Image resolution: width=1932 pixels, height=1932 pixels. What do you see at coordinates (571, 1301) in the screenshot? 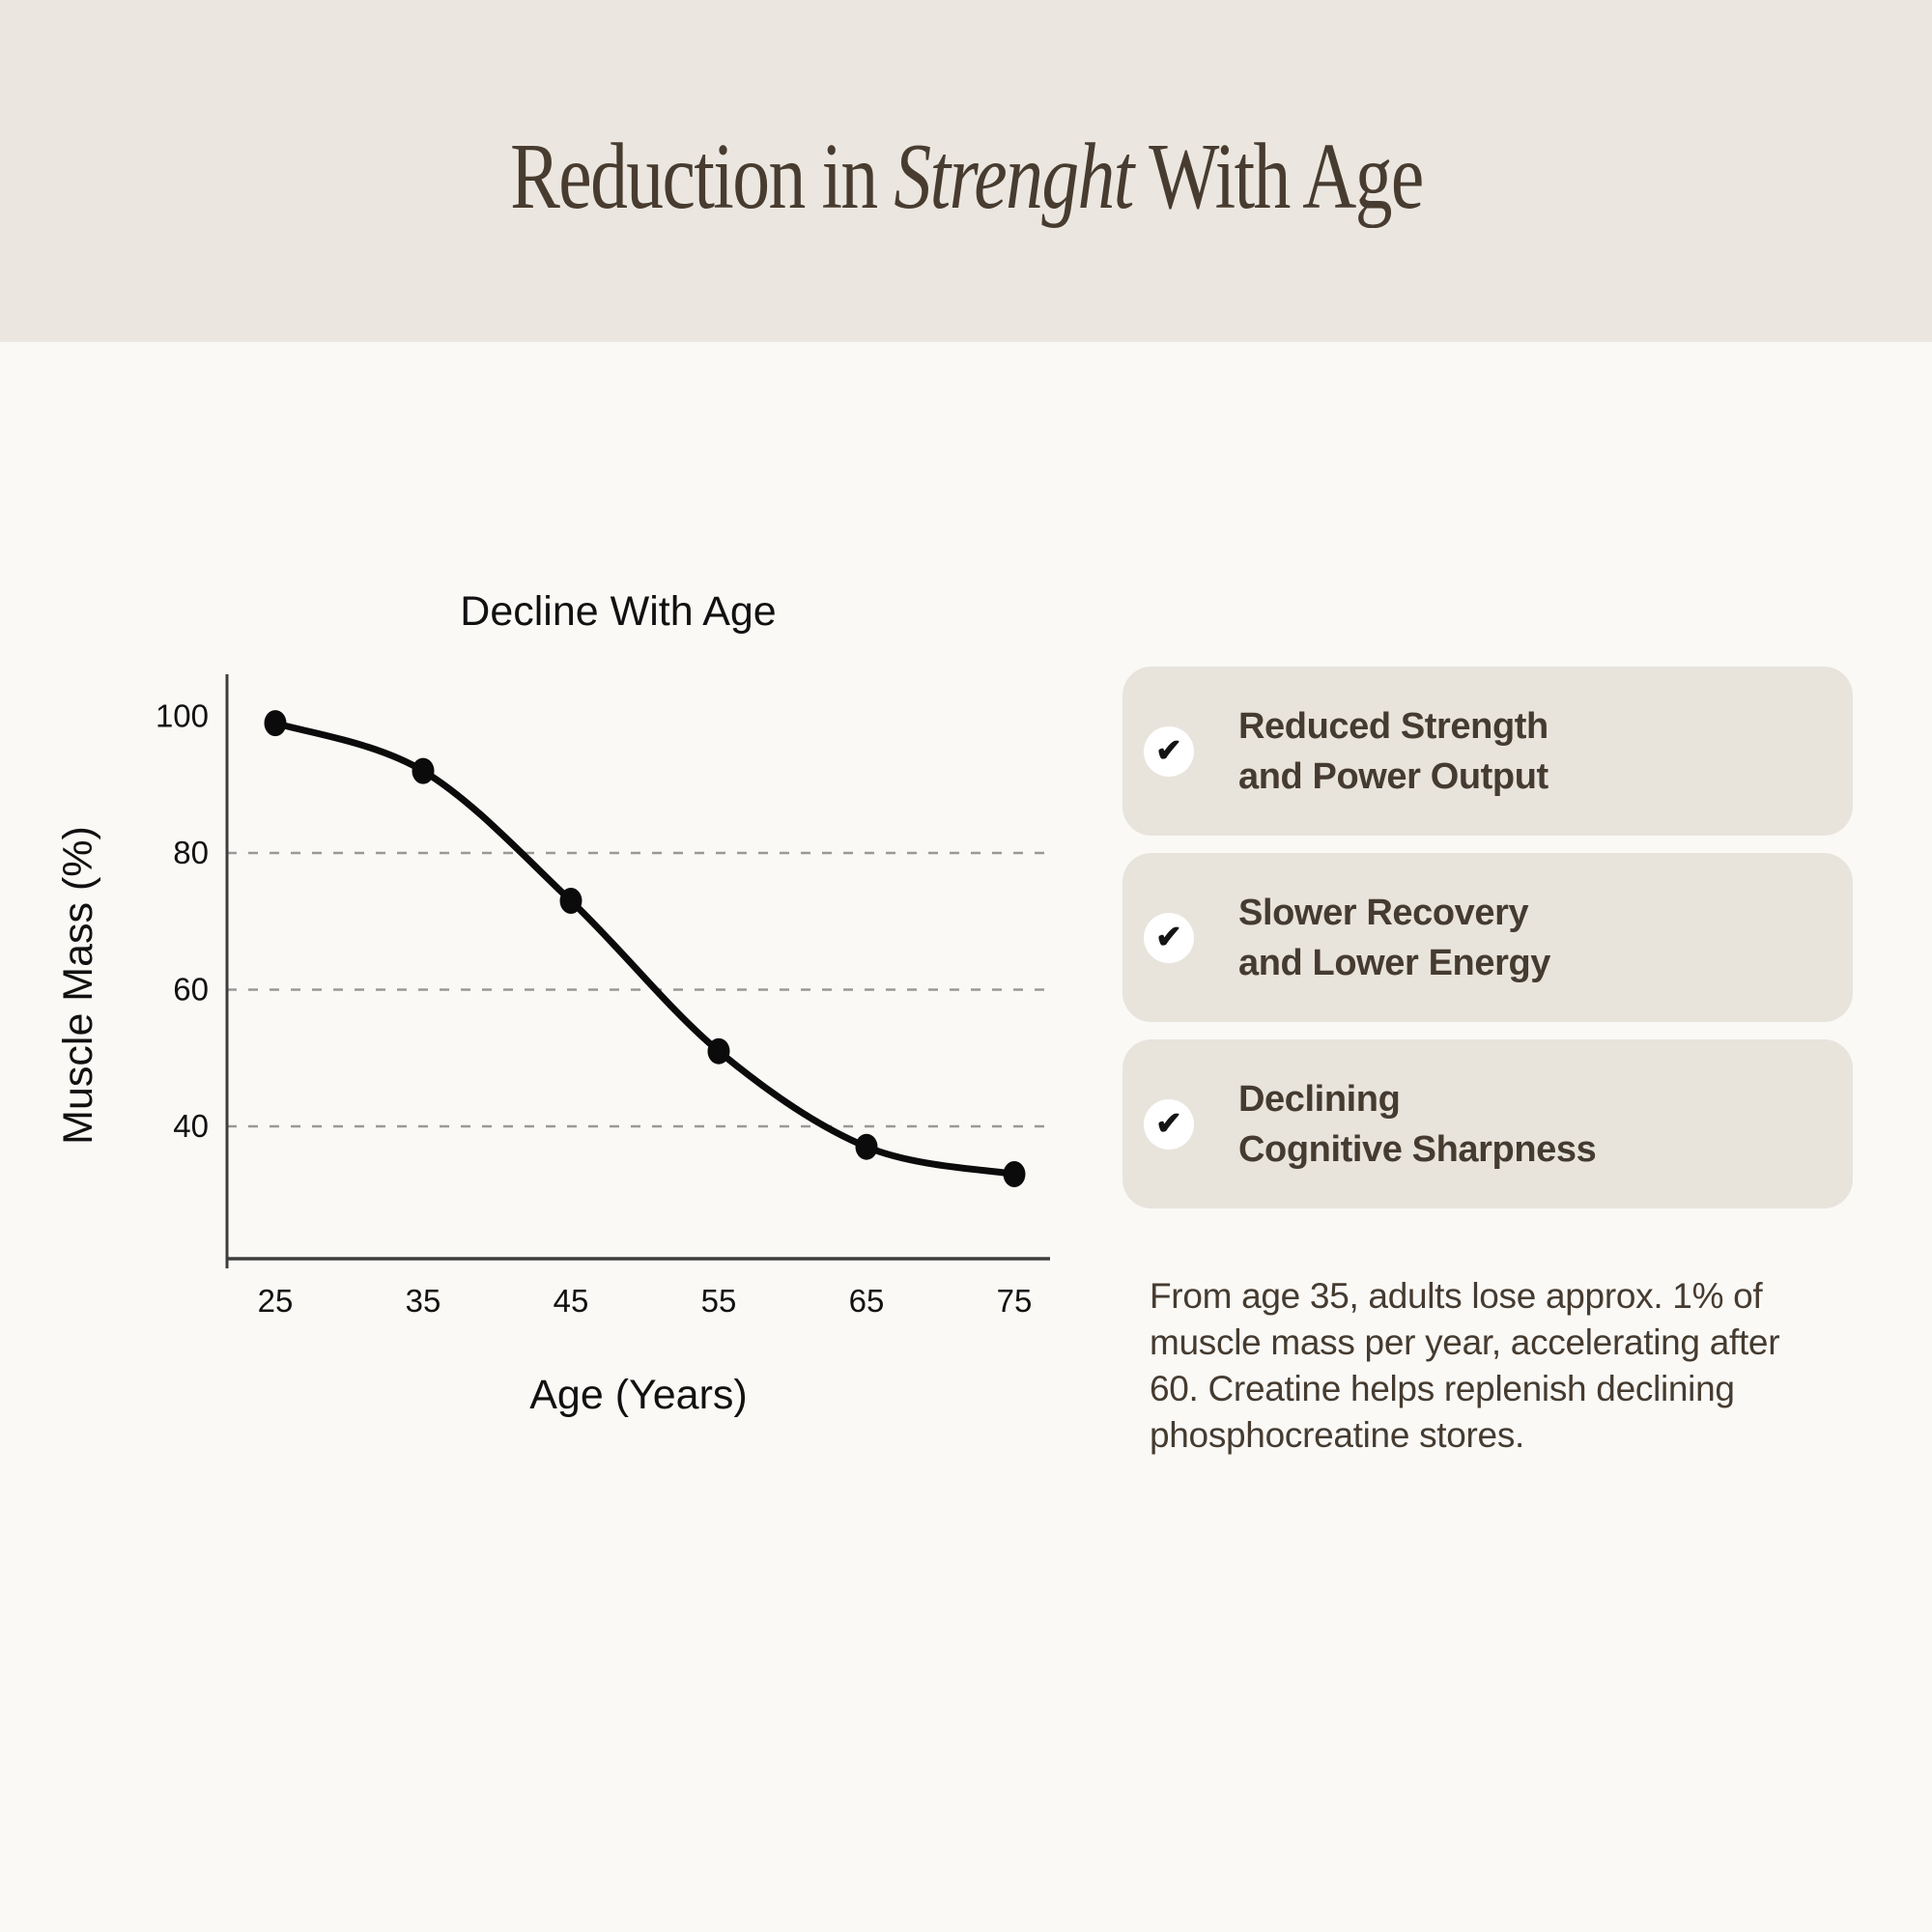
I see `x-tick-label: 45` at bounding box center [571, 1301].